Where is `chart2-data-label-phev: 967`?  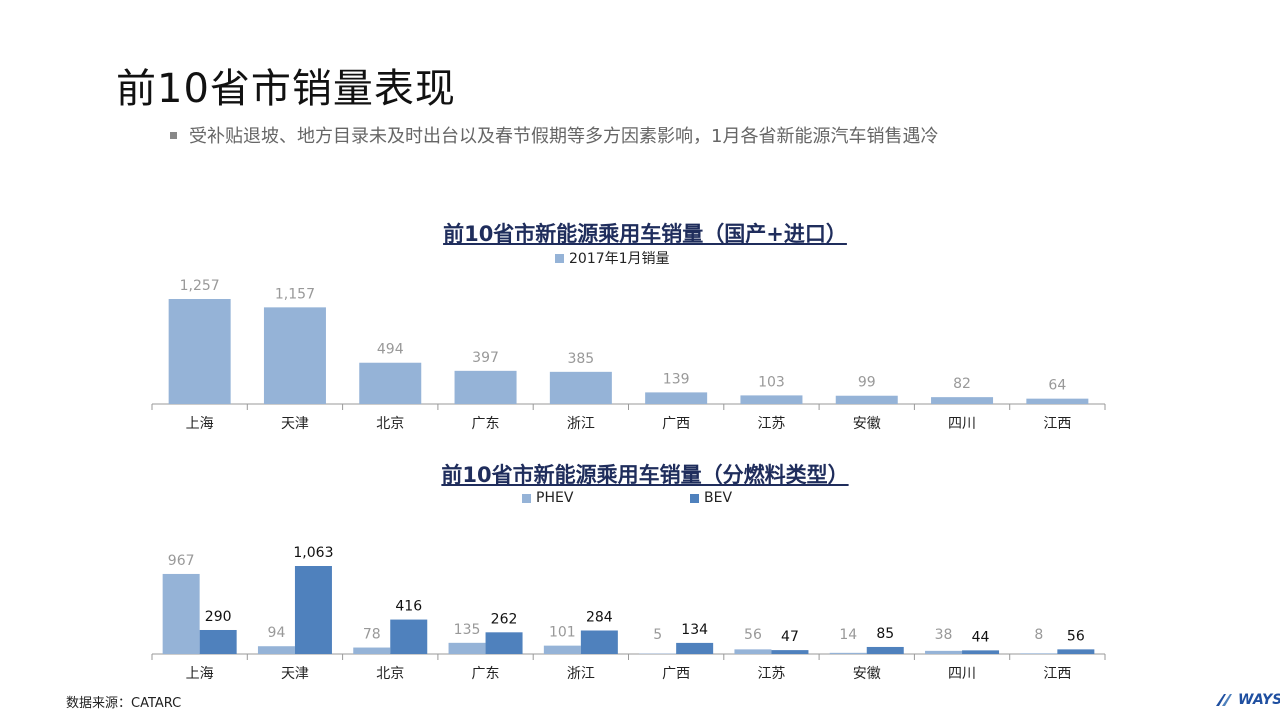 chart2-data-label-phev: 967 is located at coordinates (181, 561).